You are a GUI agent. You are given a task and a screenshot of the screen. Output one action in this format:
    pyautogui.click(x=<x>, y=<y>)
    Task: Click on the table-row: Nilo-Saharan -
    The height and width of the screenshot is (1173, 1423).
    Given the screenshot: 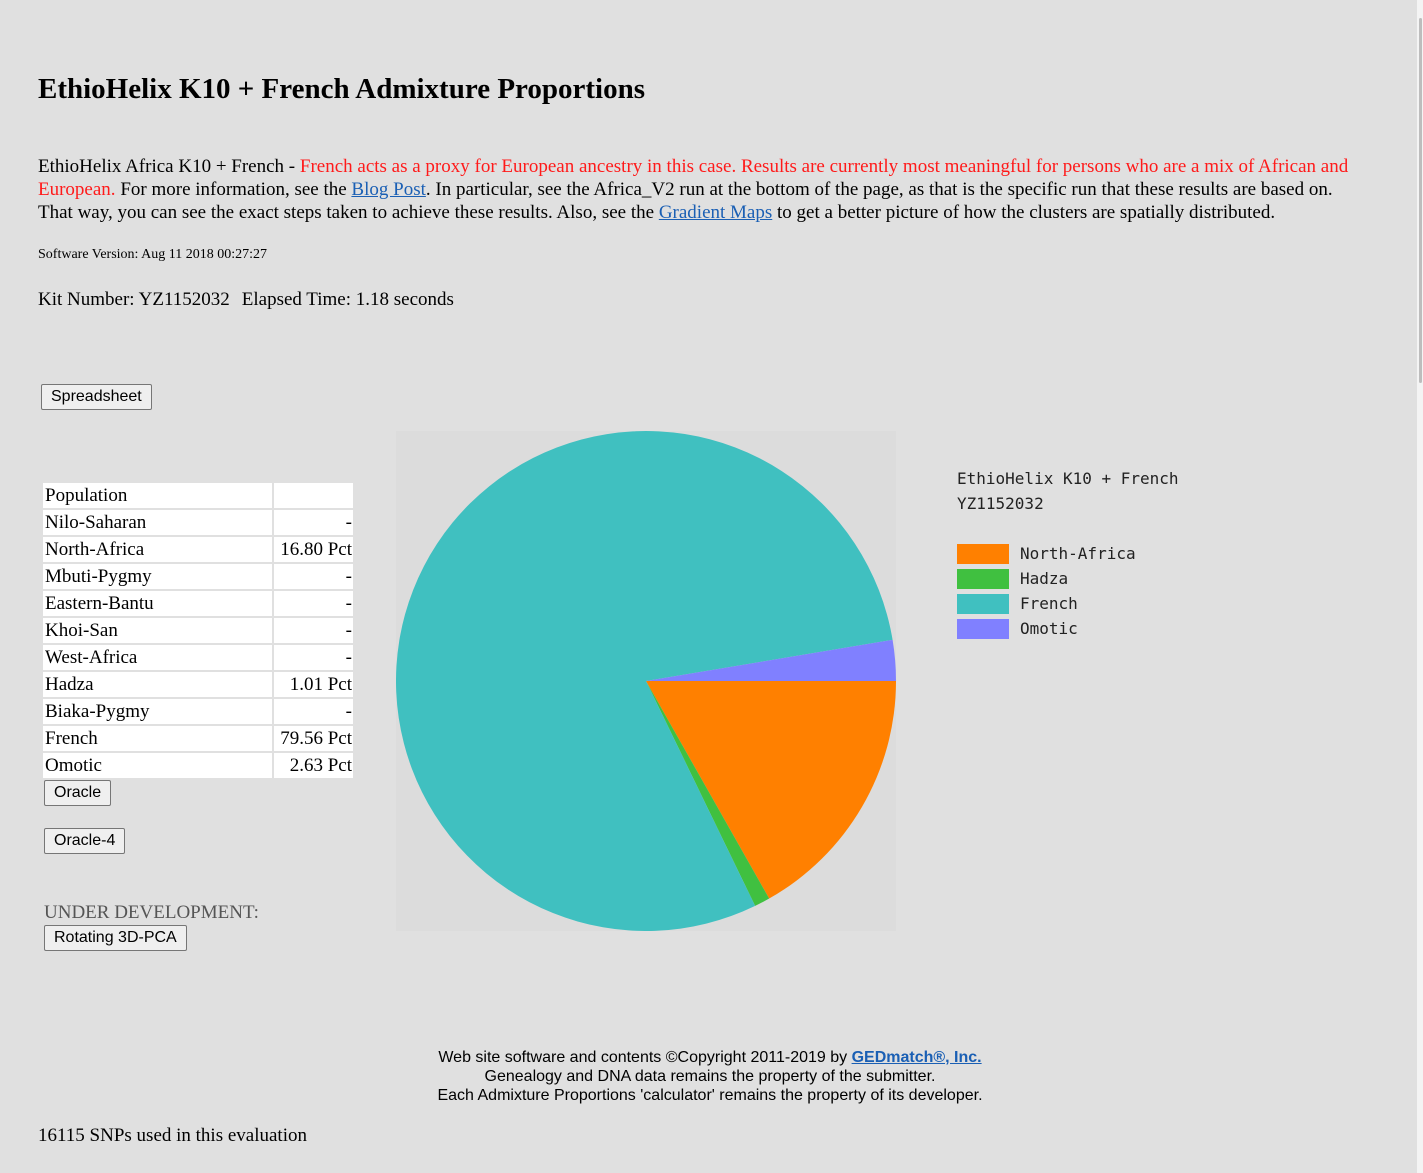 What is the action you would take?
    pyautogui.click(x=198, y=522)
    